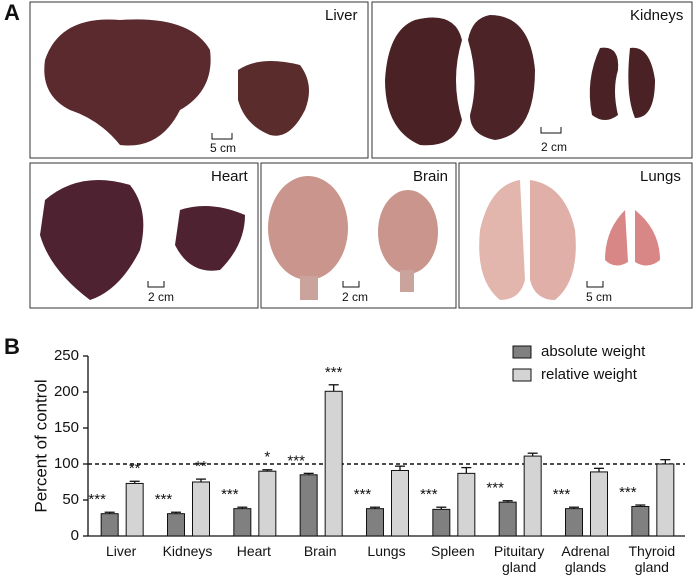 The width and height of the screenshot is (695, 579). I want to click on legend-label: absolute weight, so click(593, 351).